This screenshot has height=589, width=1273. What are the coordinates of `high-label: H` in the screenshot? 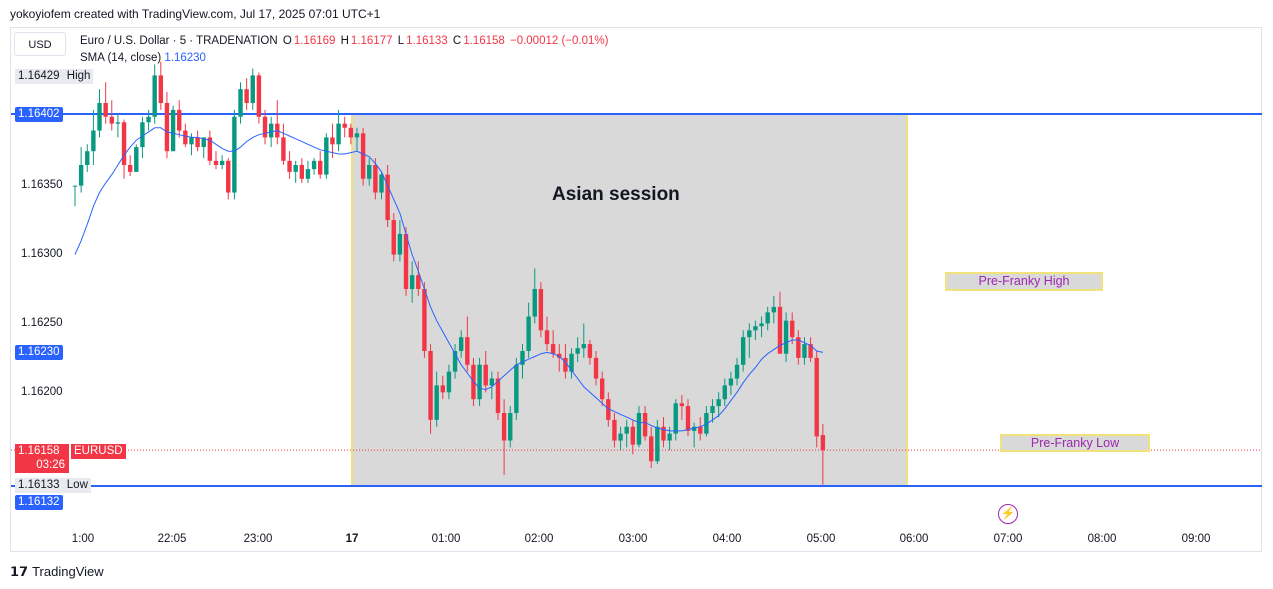 It's located at (344, 41).